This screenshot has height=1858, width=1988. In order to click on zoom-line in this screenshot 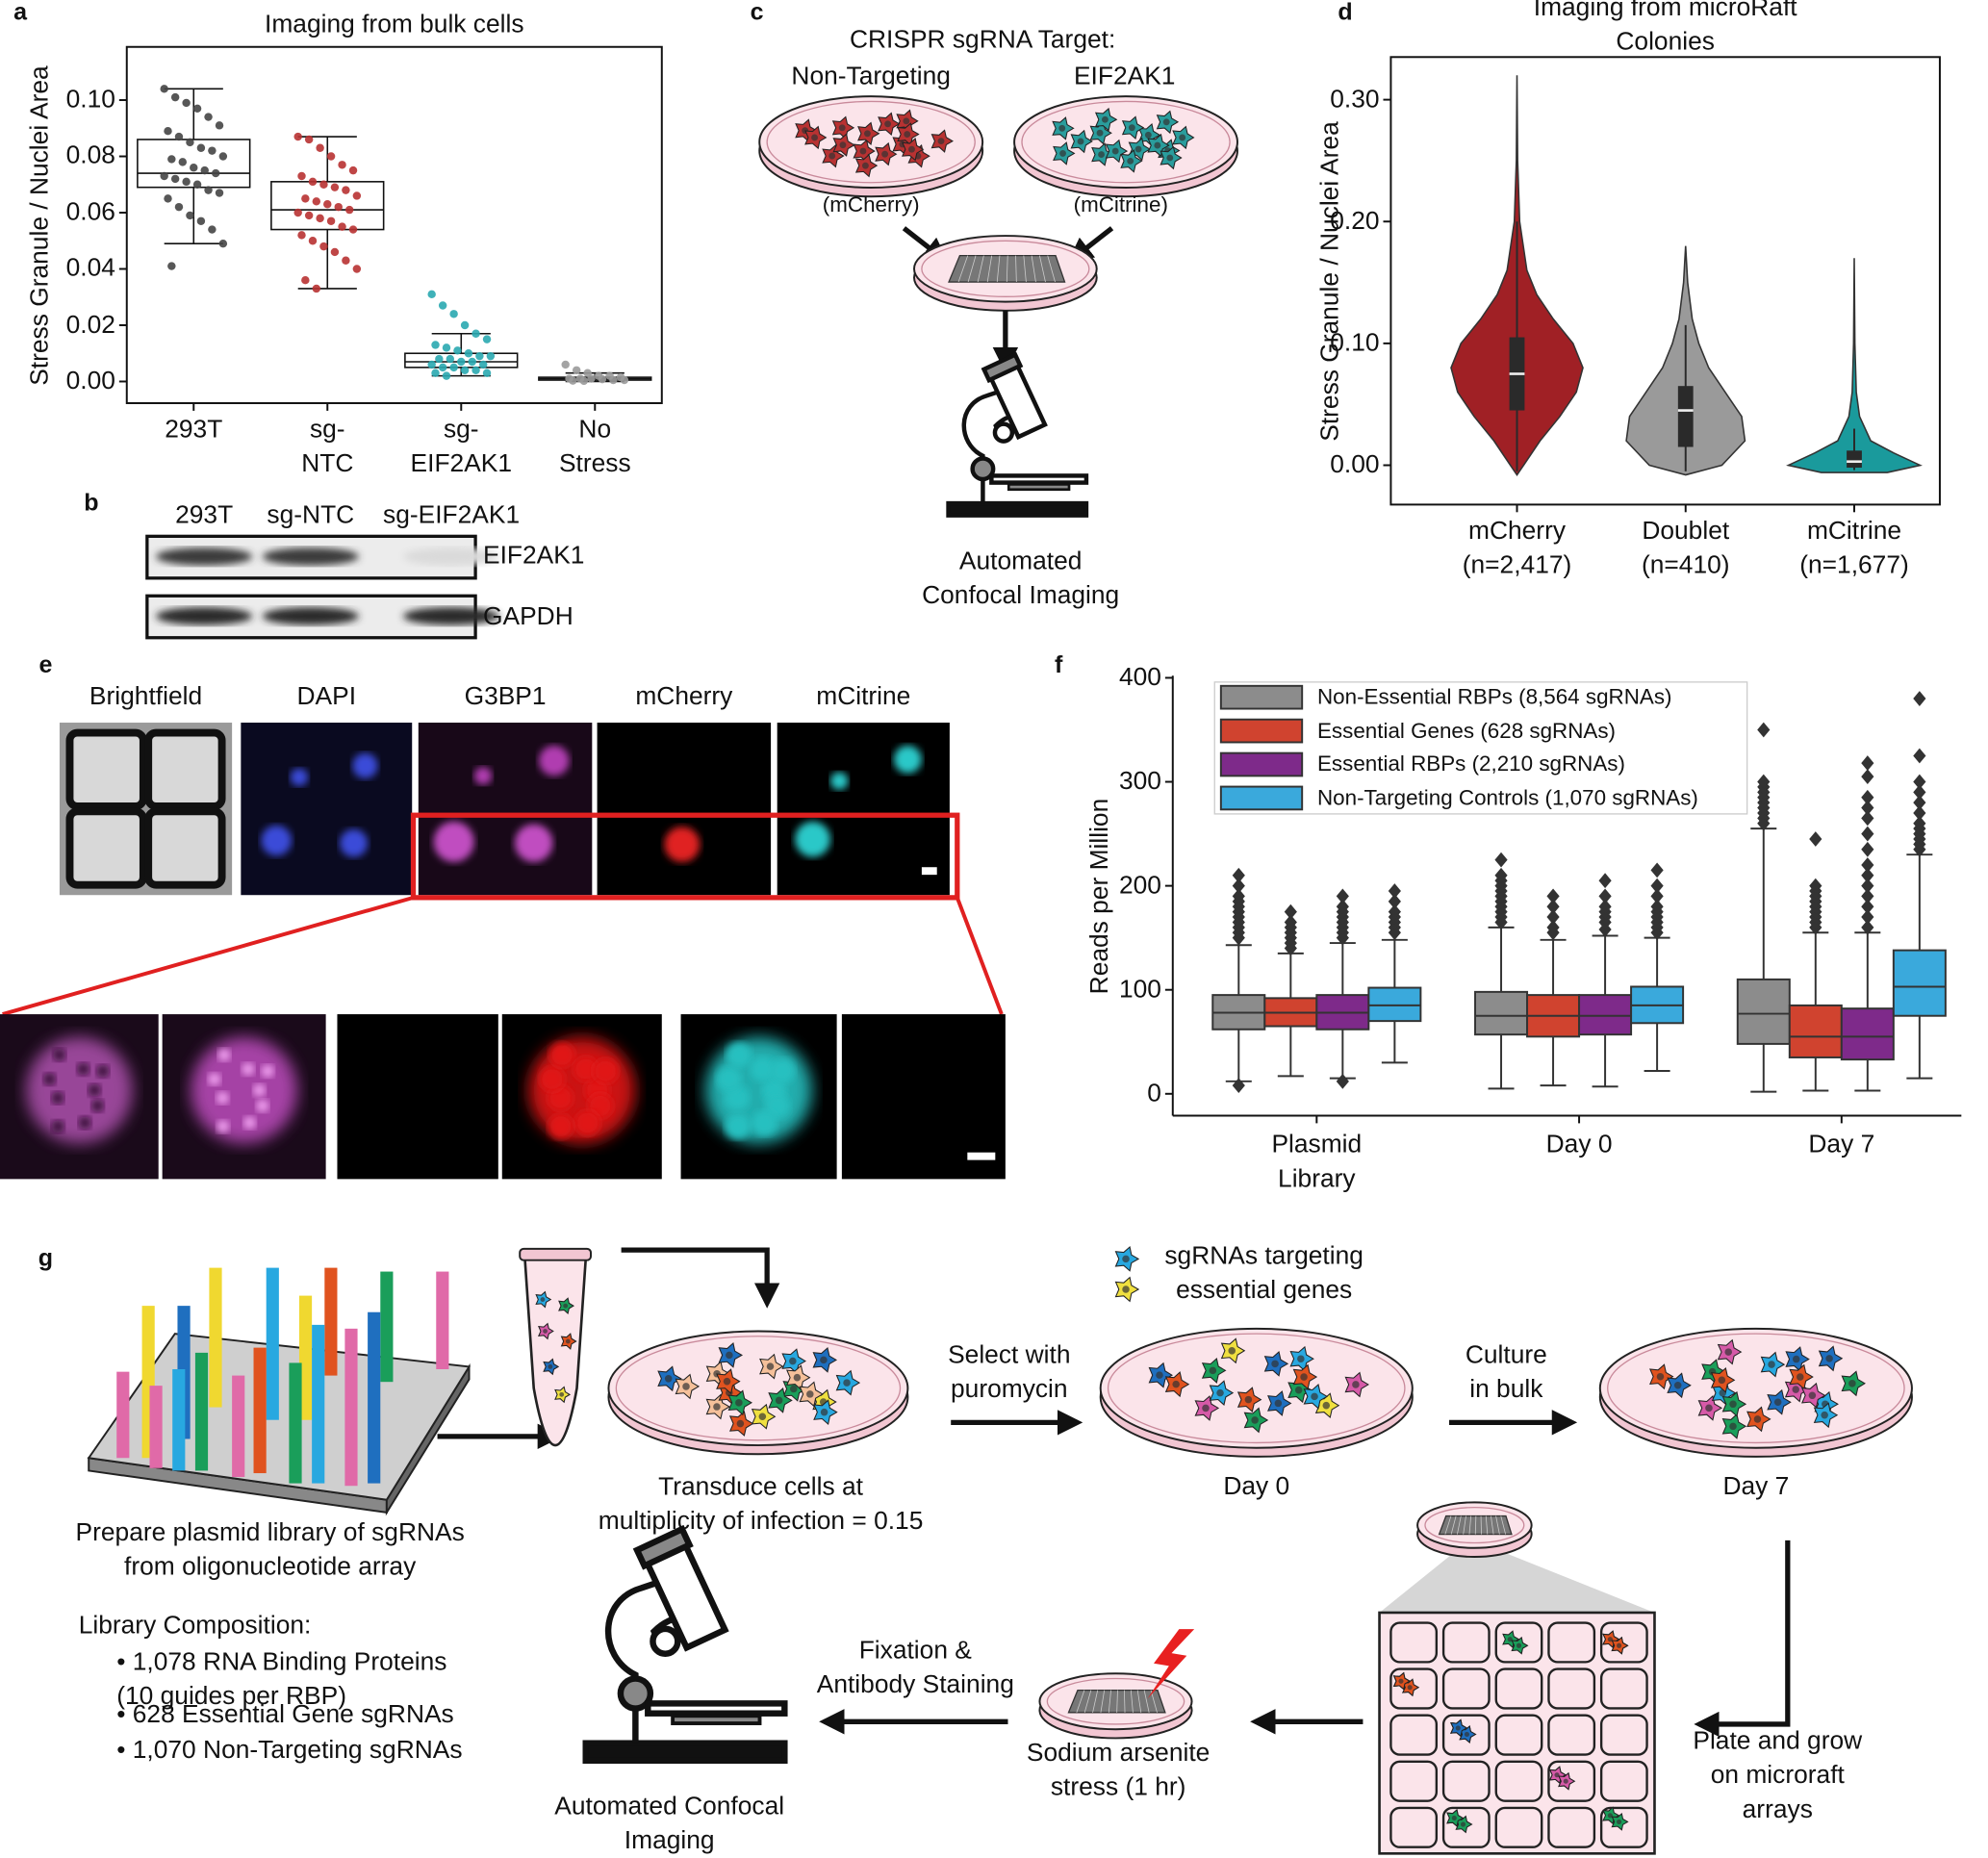, I will do `click(979, 956)`.